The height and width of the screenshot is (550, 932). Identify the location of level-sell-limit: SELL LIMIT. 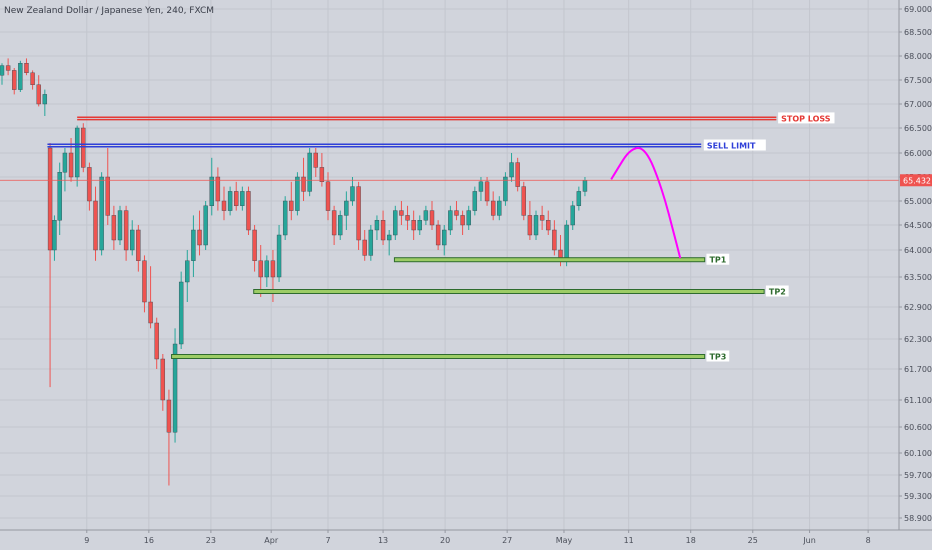
(406, 145).